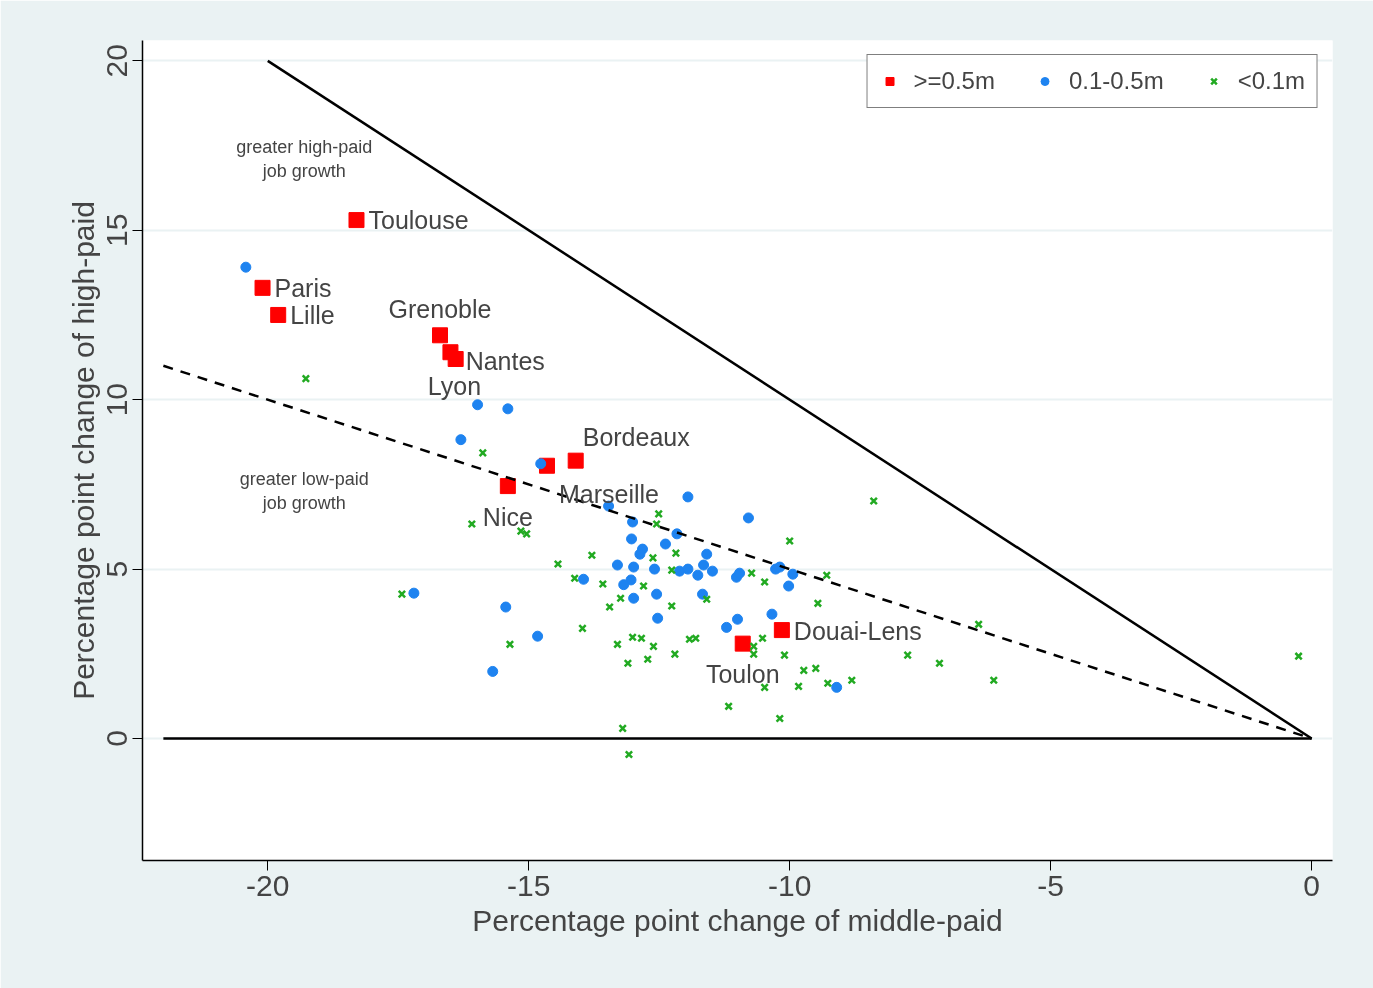  Describe the element at coordinates (742, 673) in the screenshot. I see `annotation: Toulon` at that location.